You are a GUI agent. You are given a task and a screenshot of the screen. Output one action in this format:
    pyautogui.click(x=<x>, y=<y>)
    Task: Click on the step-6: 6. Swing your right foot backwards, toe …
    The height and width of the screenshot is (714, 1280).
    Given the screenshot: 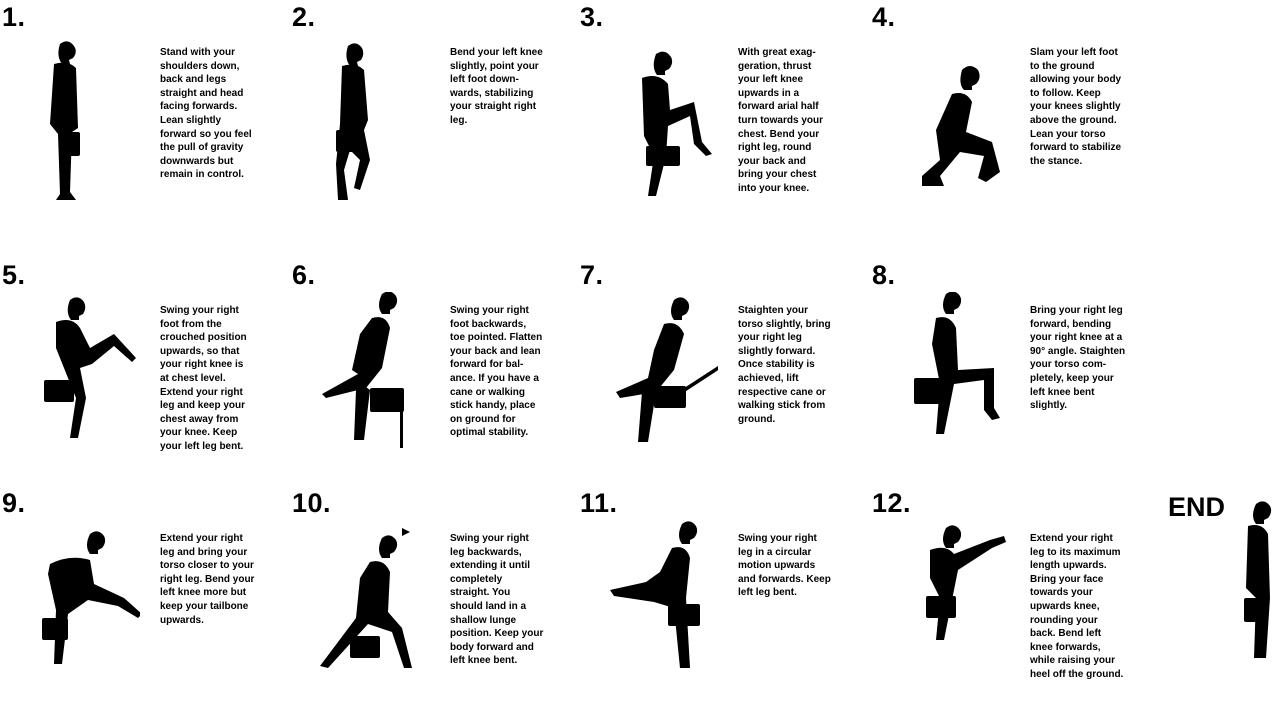 What is the action you would take?
    pyautogui.click(x=435, y=374)
    